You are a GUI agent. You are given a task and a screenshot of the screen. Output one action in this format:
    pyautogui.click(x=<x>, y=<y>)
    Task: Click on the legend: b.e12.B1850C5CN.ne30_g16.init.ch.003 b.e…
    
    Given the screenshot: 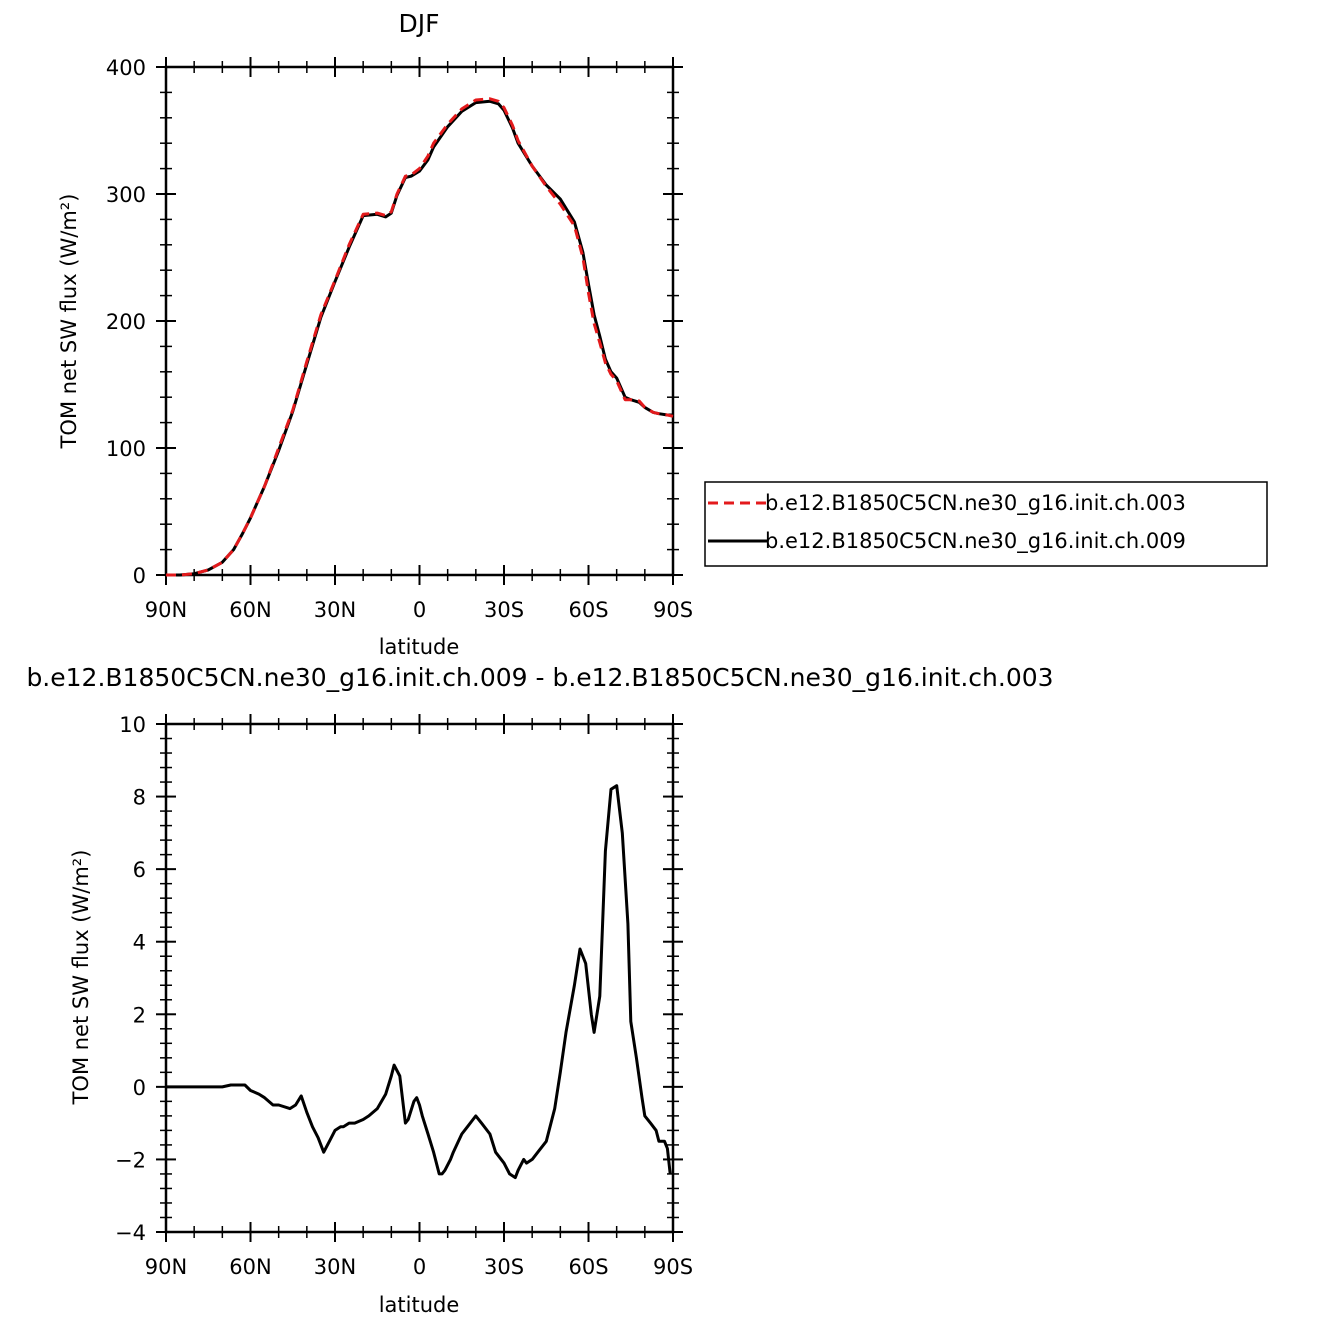 What is the action you would take?
    pyautogui.click(x=986, y=524)
    